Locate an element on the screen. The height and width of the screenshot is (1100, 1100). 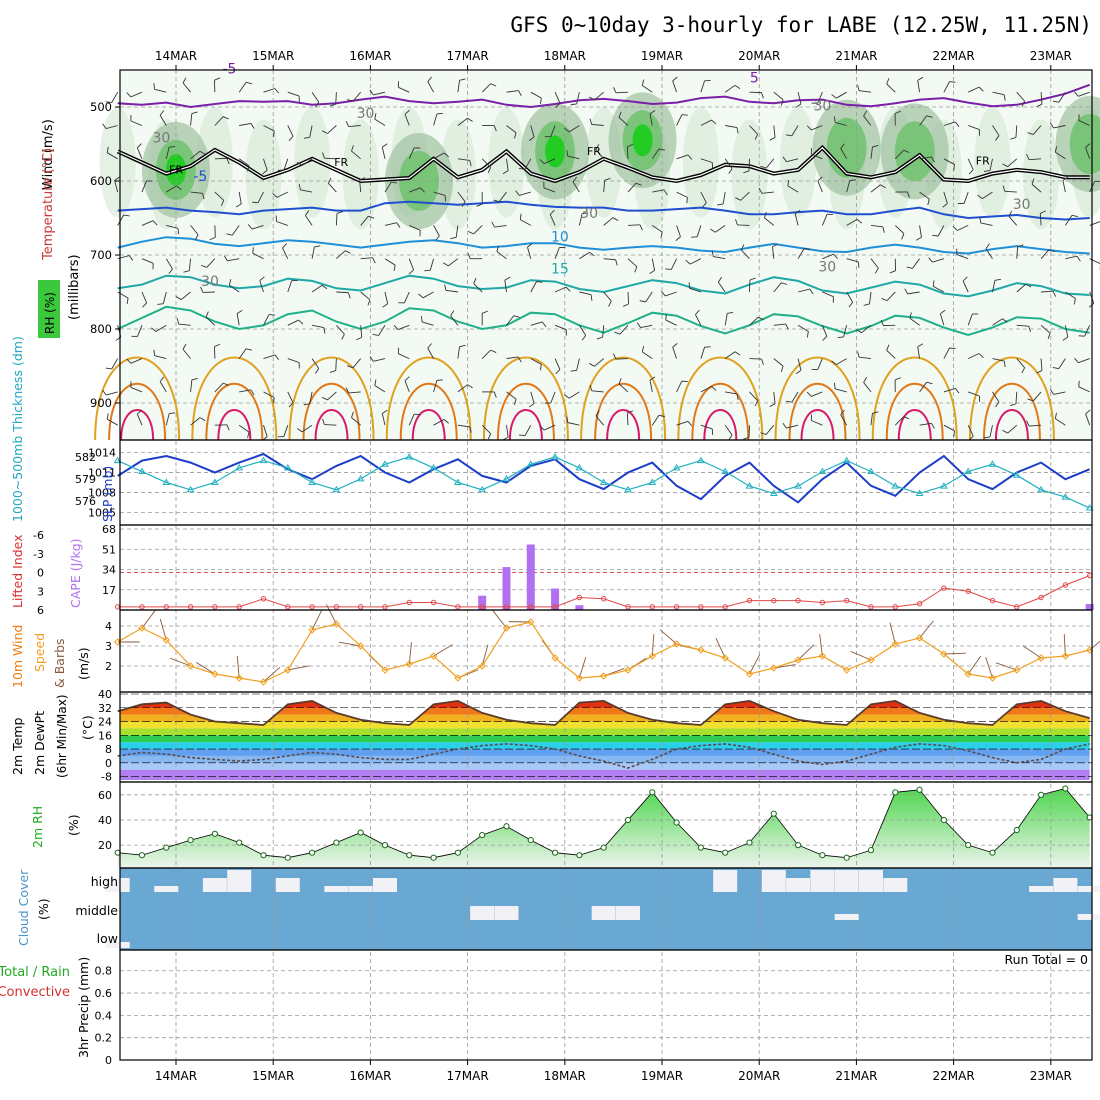
temp-band is located at coordinates (605, 766).